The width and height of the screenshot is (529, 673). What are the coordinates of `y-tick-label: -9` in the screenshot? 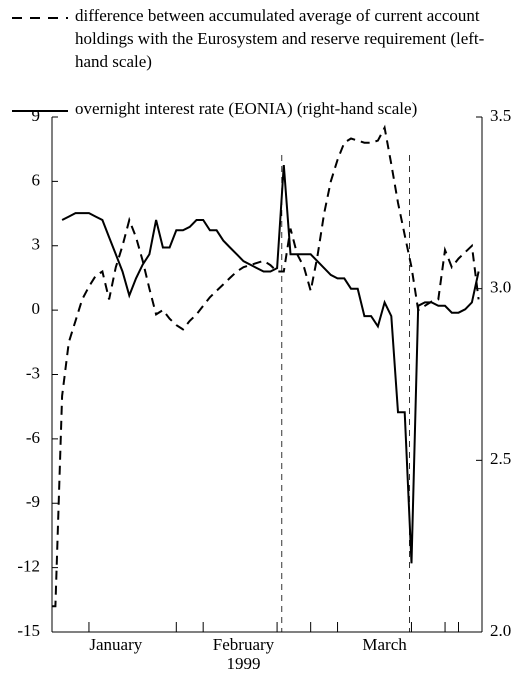 It's located at (33, 501).